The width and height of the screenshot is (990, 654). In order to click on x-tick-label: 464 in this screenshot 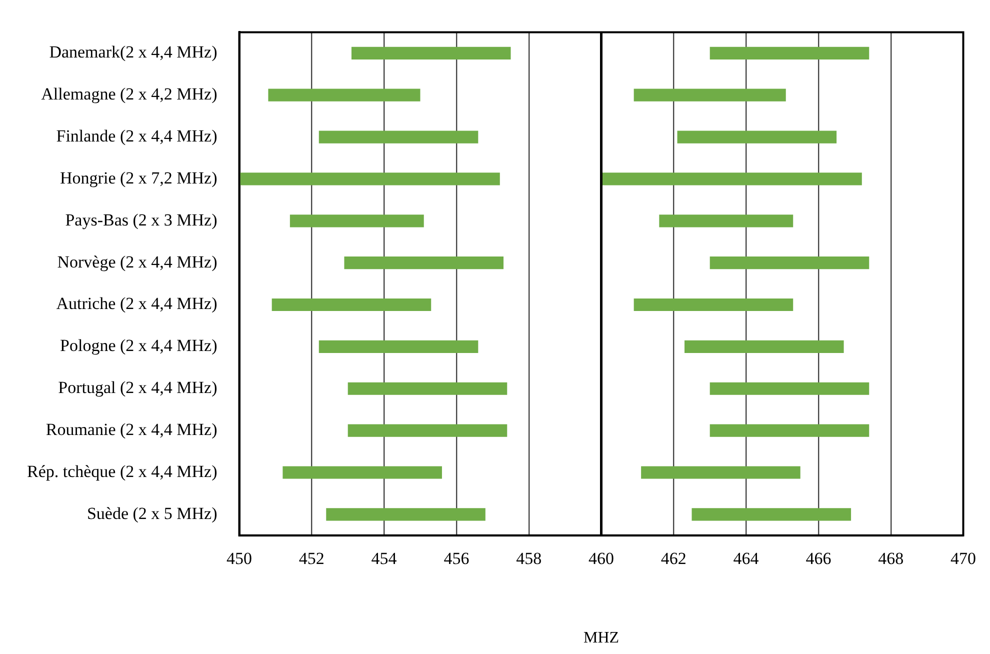, I will do `click(746, 558)`.